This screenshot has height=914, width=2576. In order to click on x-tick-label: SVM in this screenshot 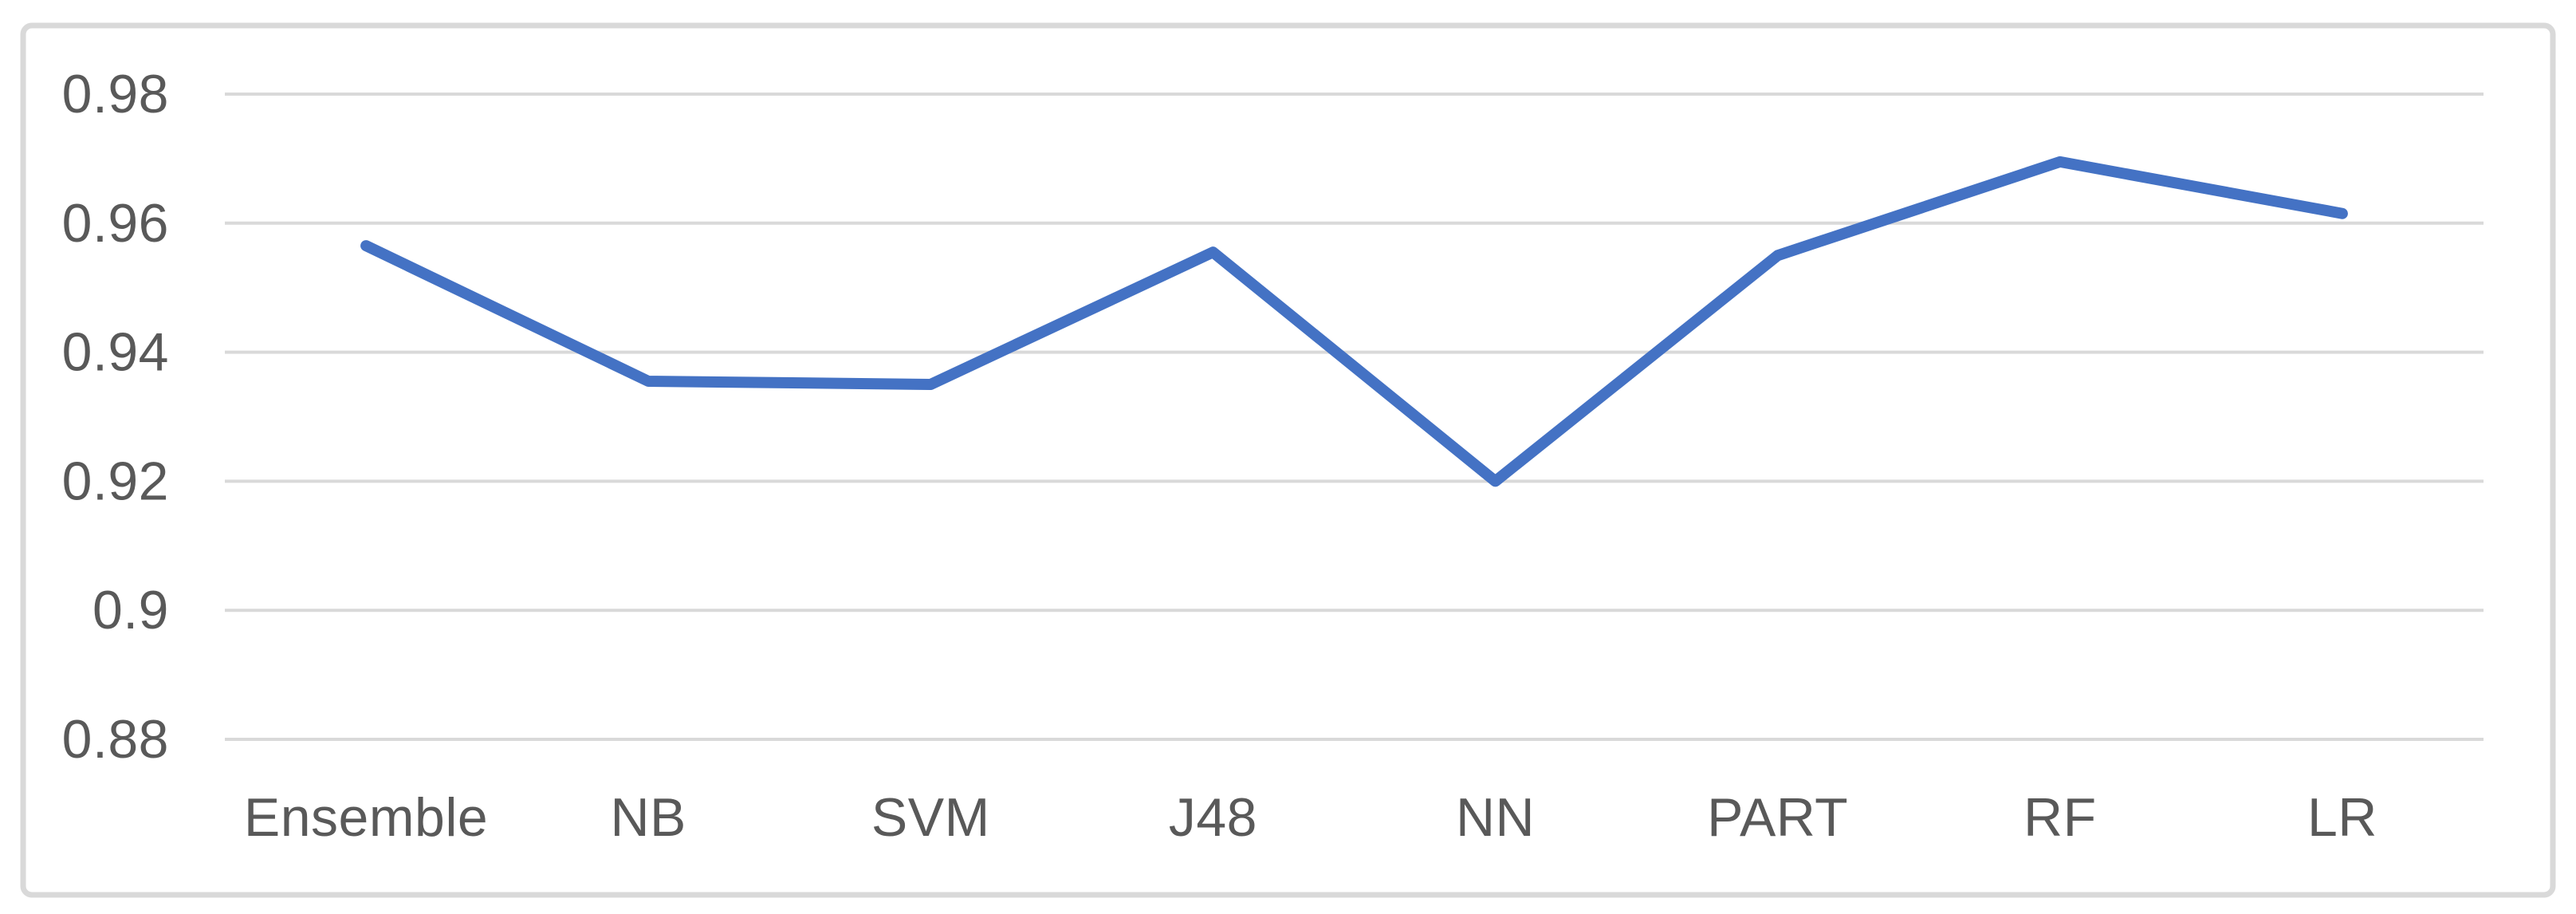, I will do `click(931, 818)`.